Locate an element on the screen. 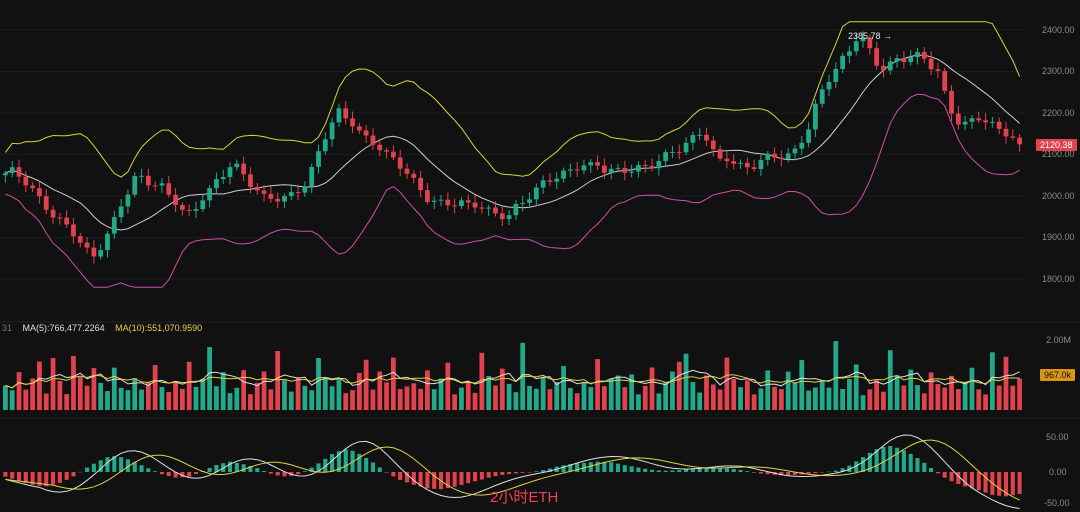 The image size is (1080, 512). macd-tick-label: 0.00 is located at coordinates (1058, 472).